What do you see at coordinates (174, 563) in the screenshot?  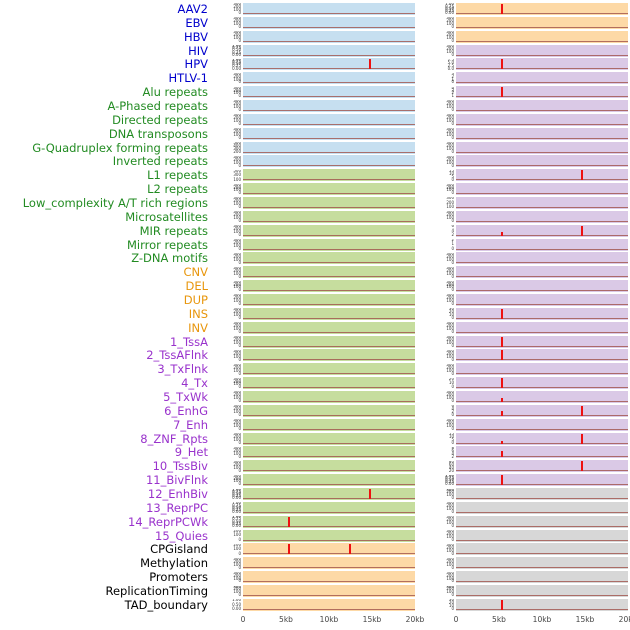 I see `row-label: Methylation` at bounding box center [174, 563].